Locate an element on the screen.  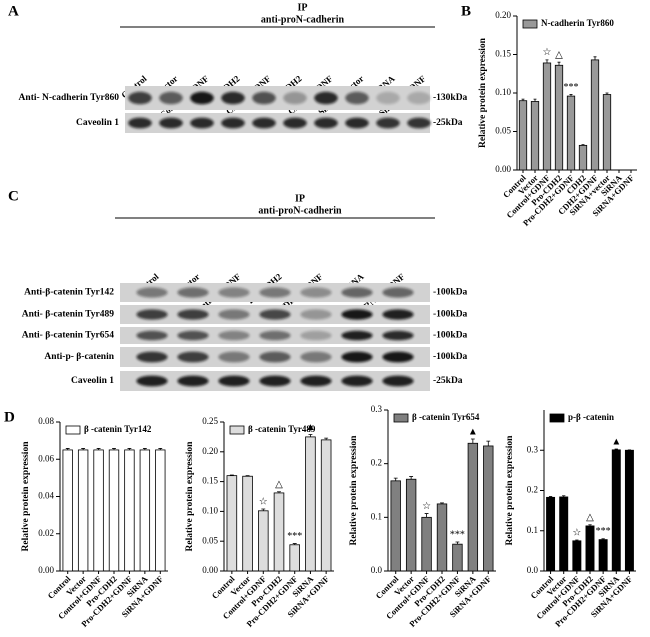
y-tick-label: 0.05 is located at coordinates (210, 540).